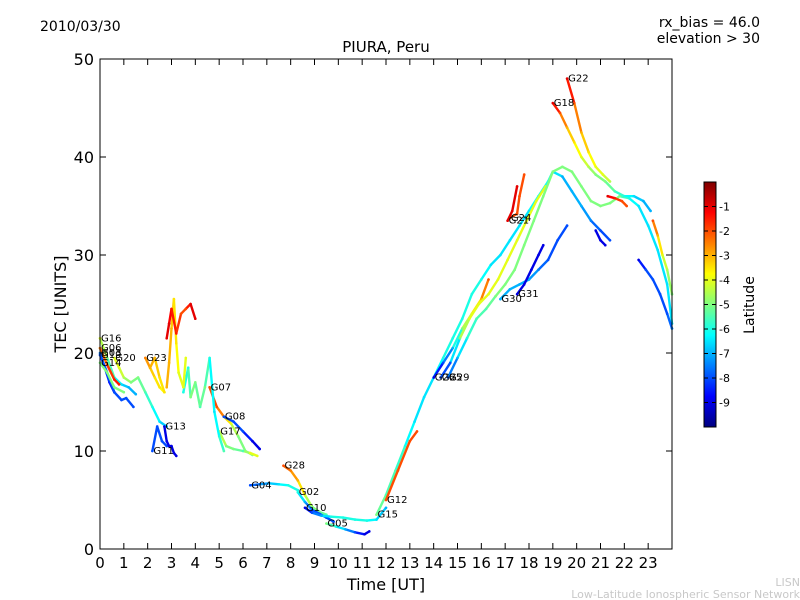 This screenshot has height=600, width=800. What do you see at coordinates (221, 387) in the screenshot?
I see `series-label: G07` at bounding box center [221, 387].